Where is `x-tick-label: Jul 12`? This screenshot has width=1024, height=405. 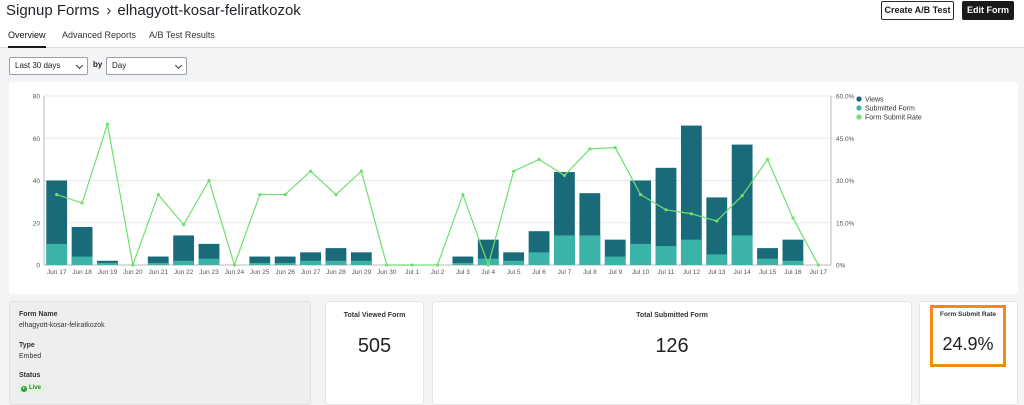
x-tick-label: Jul 12 is located at coordinates (692, 272).